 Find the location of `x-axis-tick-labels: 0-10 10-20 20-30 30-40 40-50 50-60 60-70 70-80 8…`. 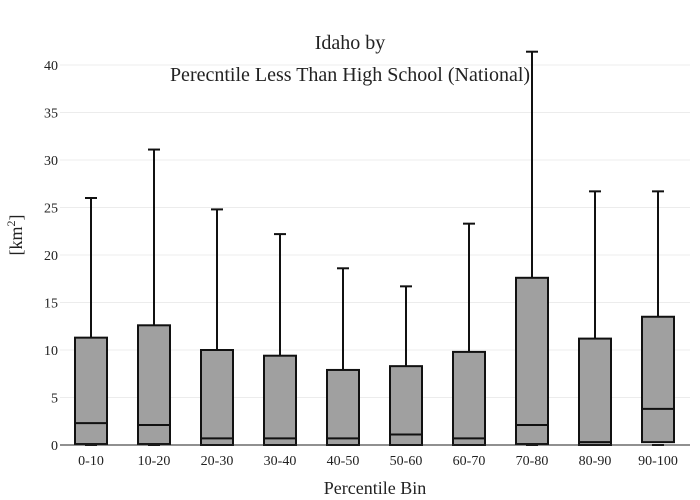

x-axis-tick-labels: 0-10 10-20 20-30 30-40 40-50 50-60 60-70 70-80 8… is located at coordinates (378, 461).